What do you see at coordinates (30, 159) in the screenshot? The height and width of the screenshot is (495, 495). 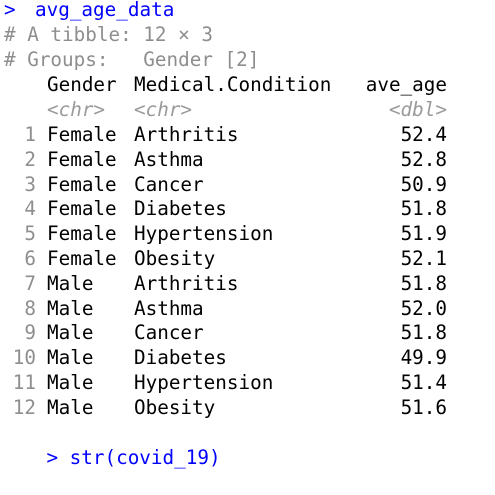 I see `row-number: 2` at bounding box center [30, 159].